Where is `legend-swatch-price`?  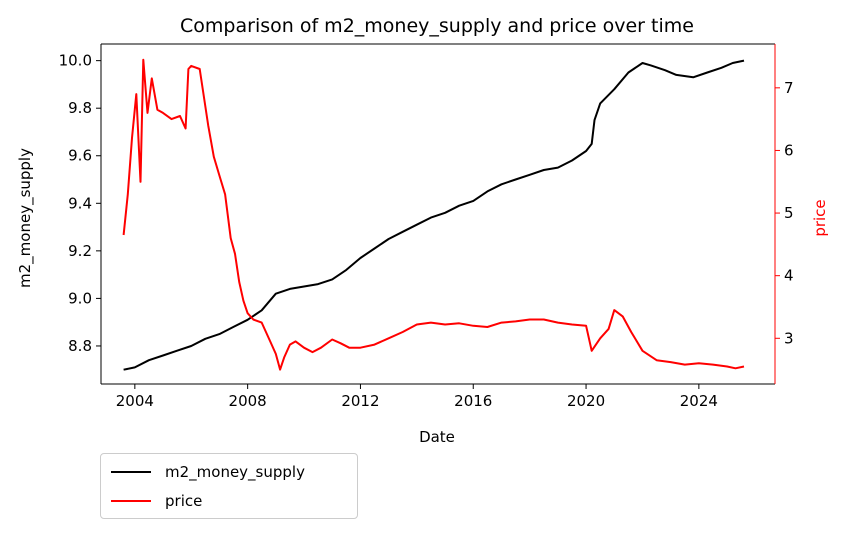
legend-swatch-price is located at coordinates (131, 501).